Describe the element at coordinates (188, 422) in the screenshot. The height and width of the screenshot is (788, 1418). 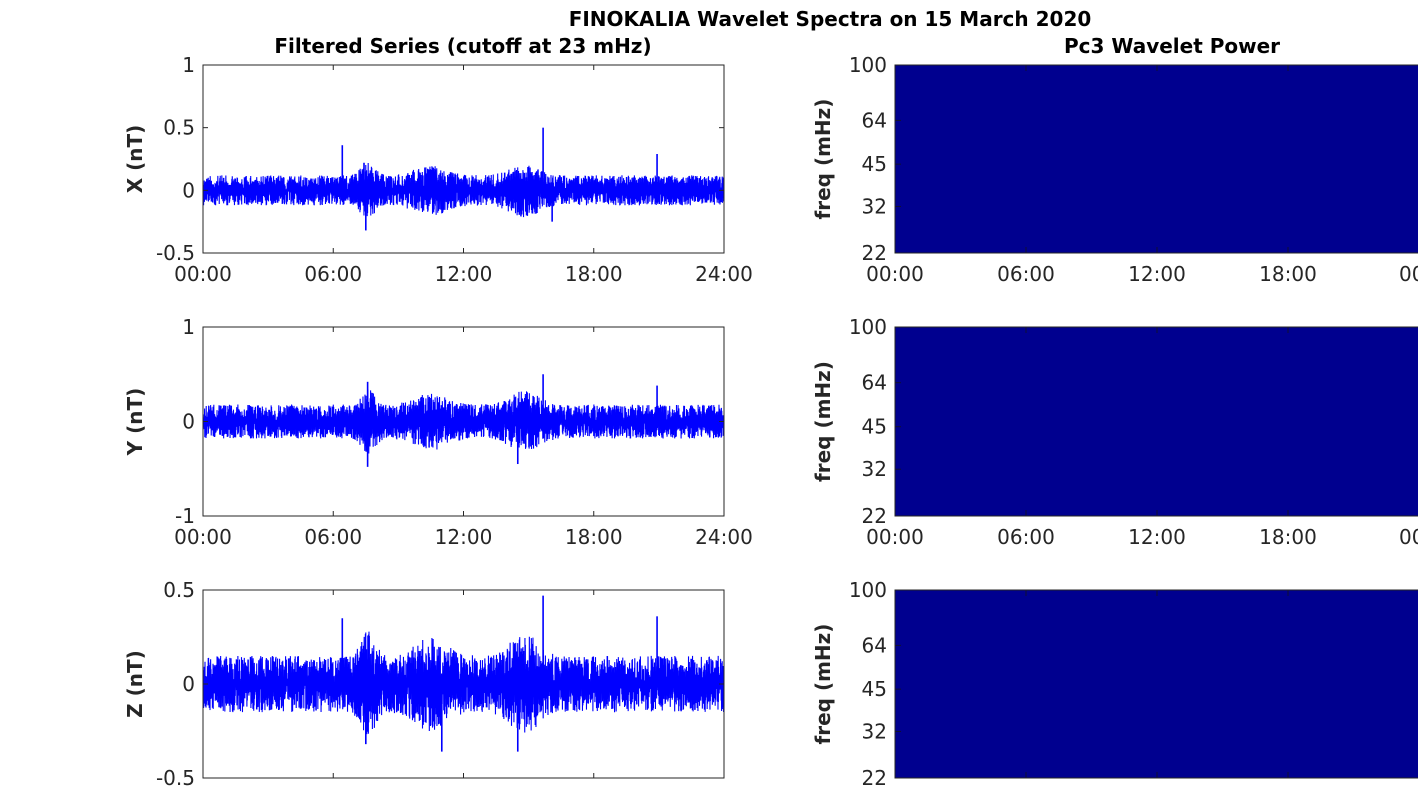
I see `y-component-ytick-label-1: 0` at that location.